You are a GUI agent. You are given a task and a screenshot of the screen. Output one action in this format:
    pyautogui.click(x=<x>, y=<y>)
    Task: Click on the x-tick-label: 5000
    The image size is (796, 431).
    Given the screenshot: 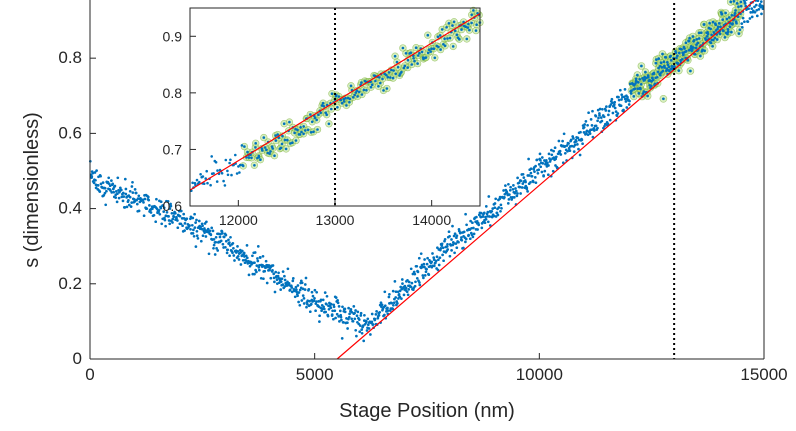 What is the action you would take?
    pyautogui.click(x=315, y=374)
    